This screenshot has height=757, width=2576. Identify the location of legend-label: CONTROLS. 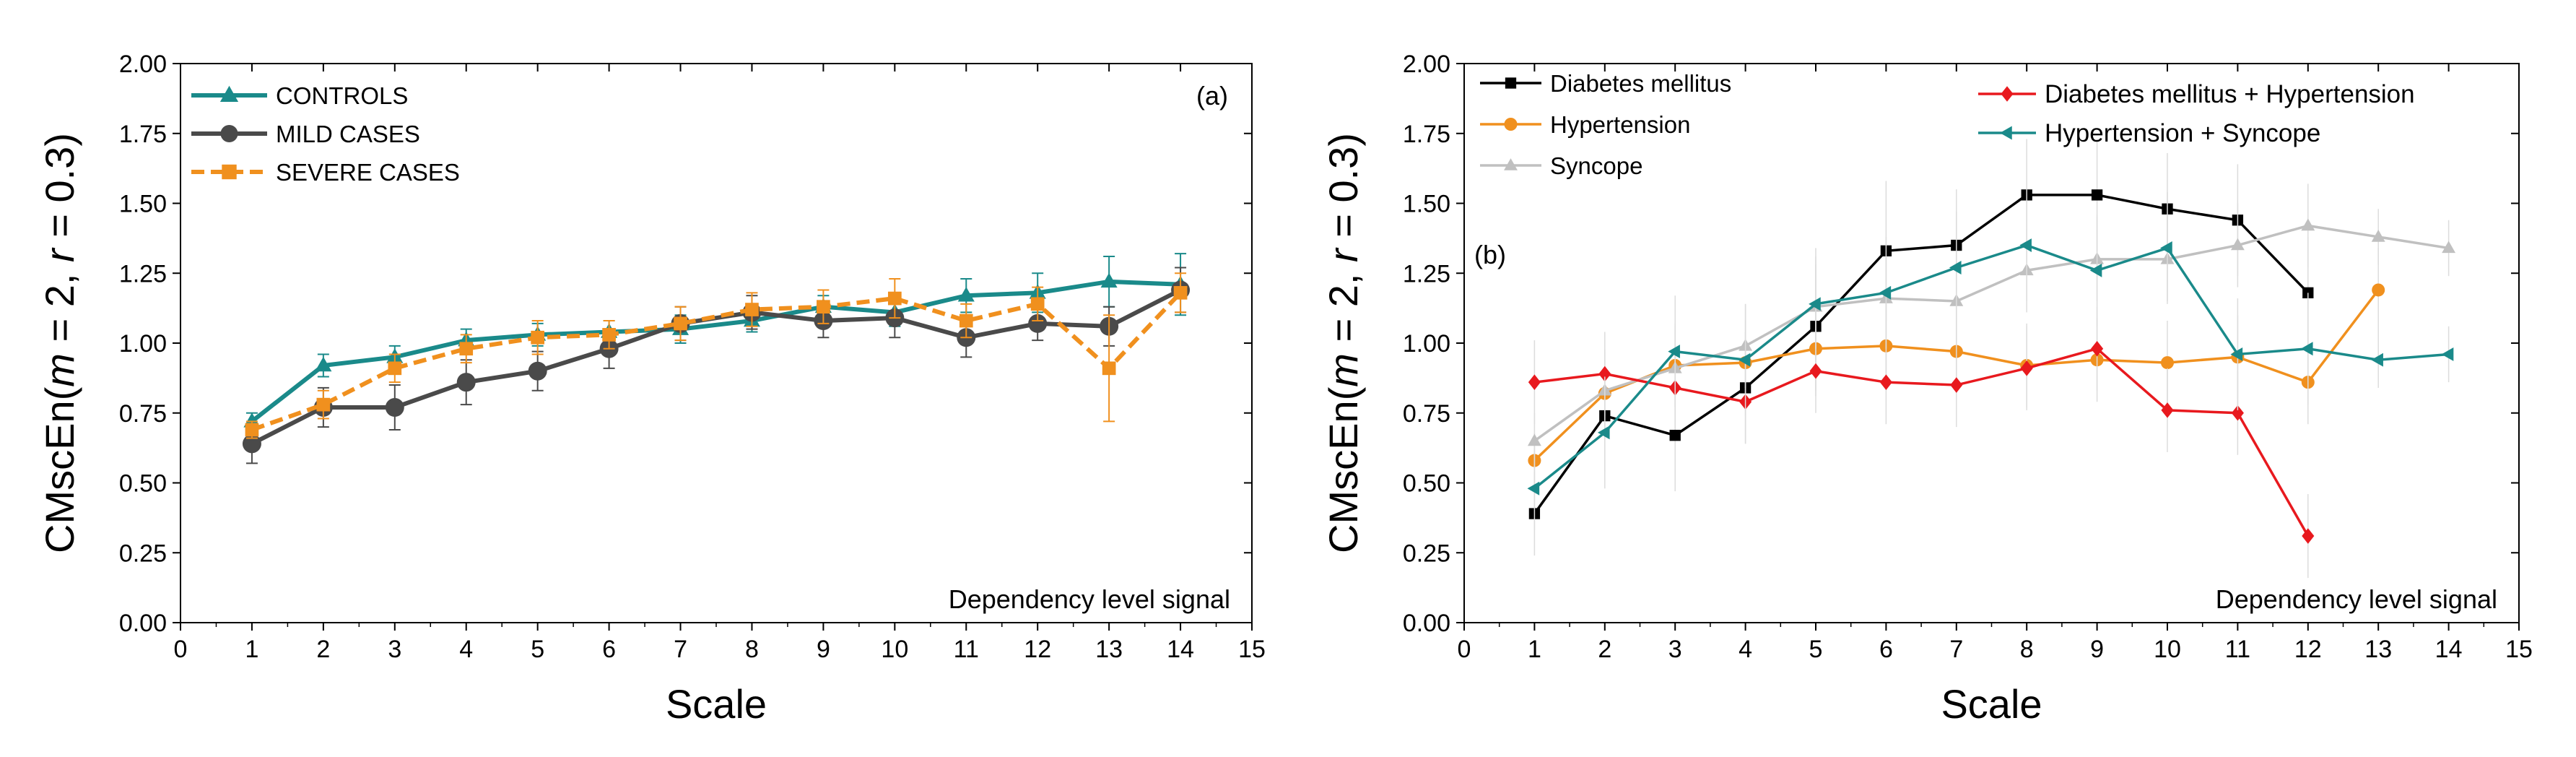
(342, 95).